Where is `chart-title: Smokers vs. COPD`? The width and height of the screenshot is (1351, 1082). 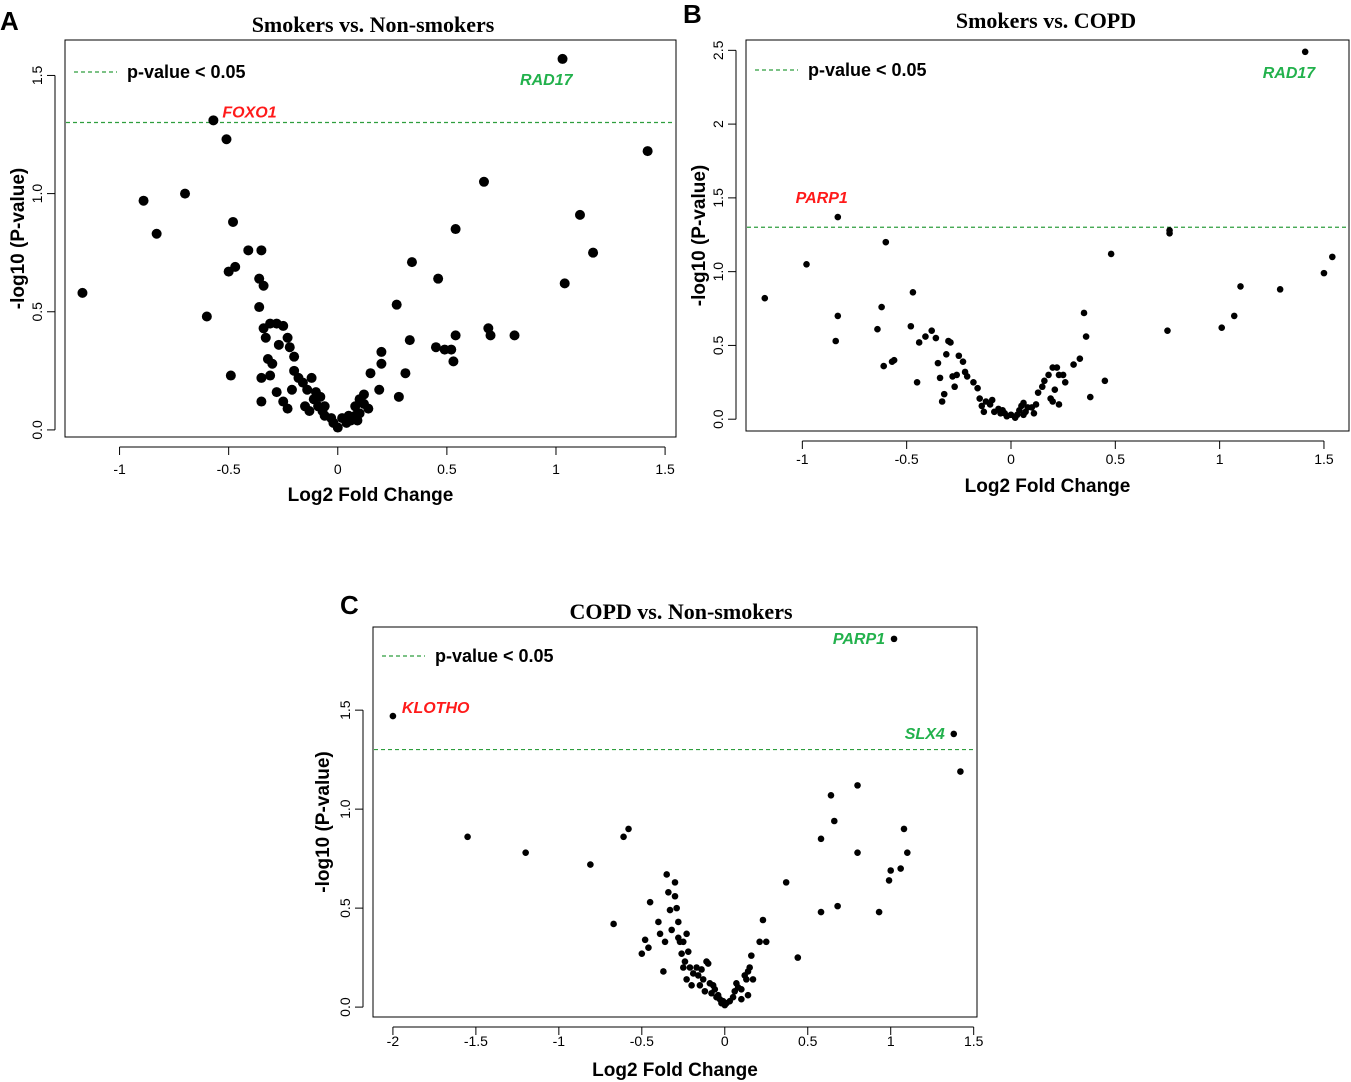 chart-title: Smokers vs. COPD is located at coordinates (1046, 20).